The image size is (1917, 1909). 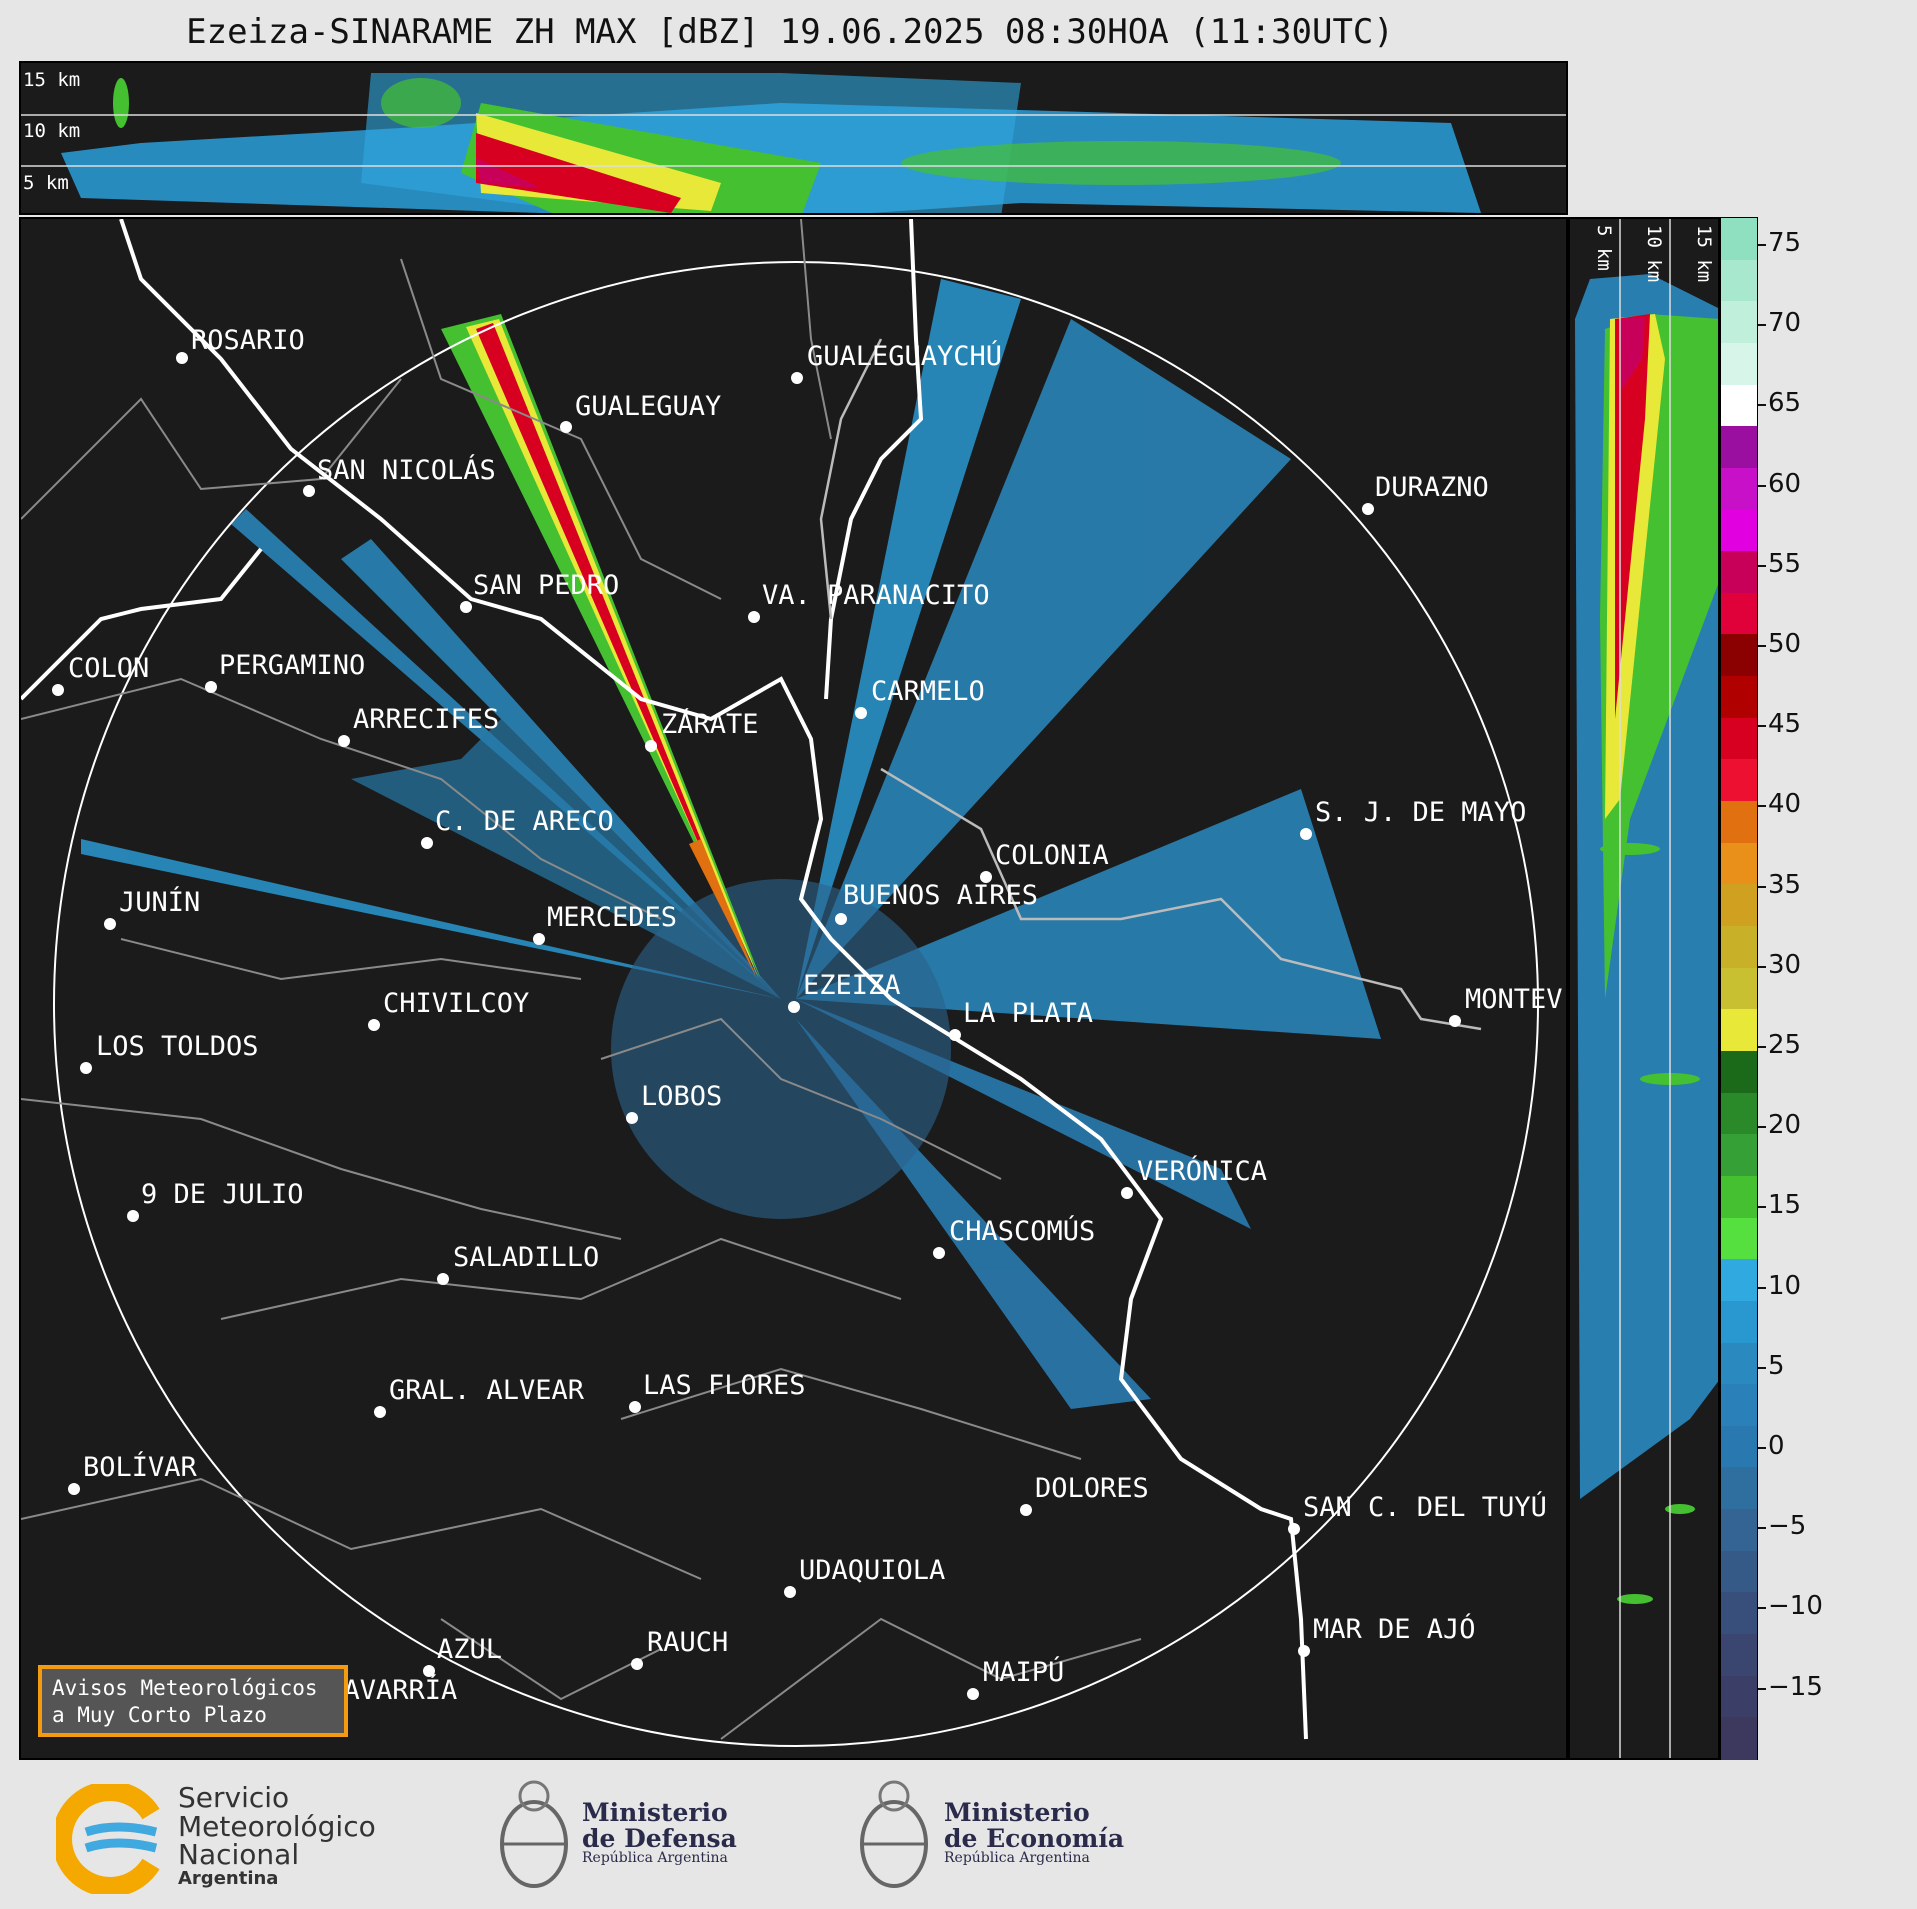 What do you see at coordinates (292, 665) in the screenshot?
I see `city-label: PERGAMINO` at bounding box center [292, 665].